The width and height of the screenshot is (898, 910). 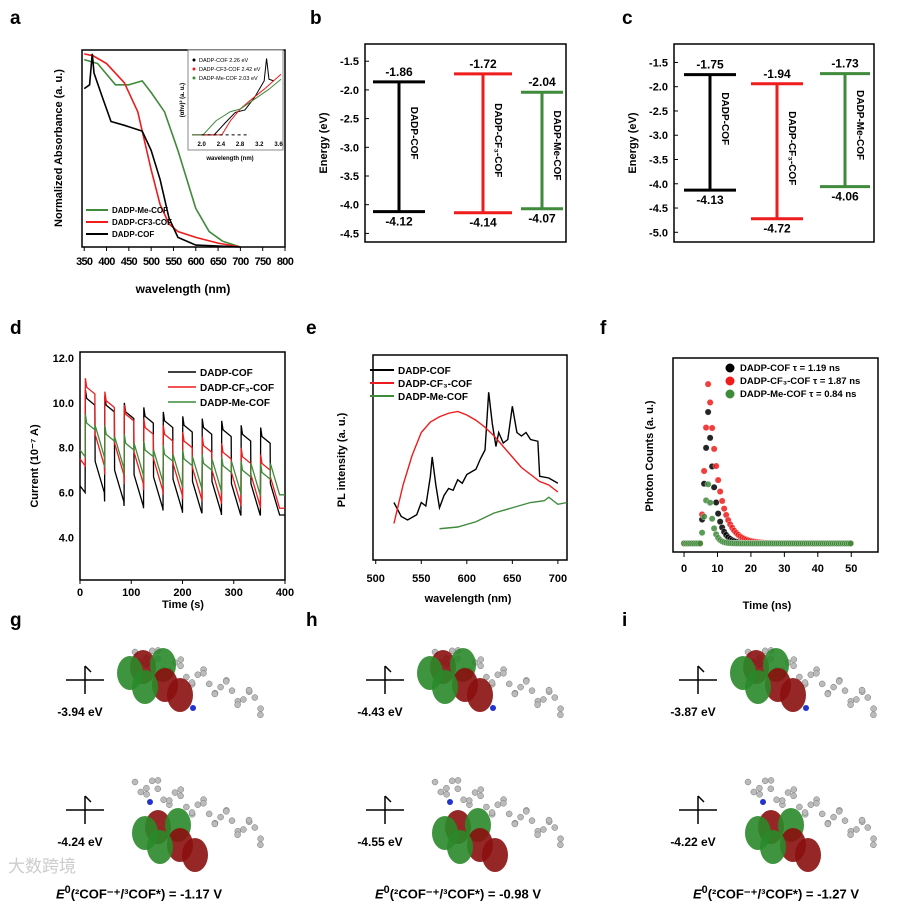 I want to click on series-line-DADP-CF3-COF, so click(x=182, y=443).